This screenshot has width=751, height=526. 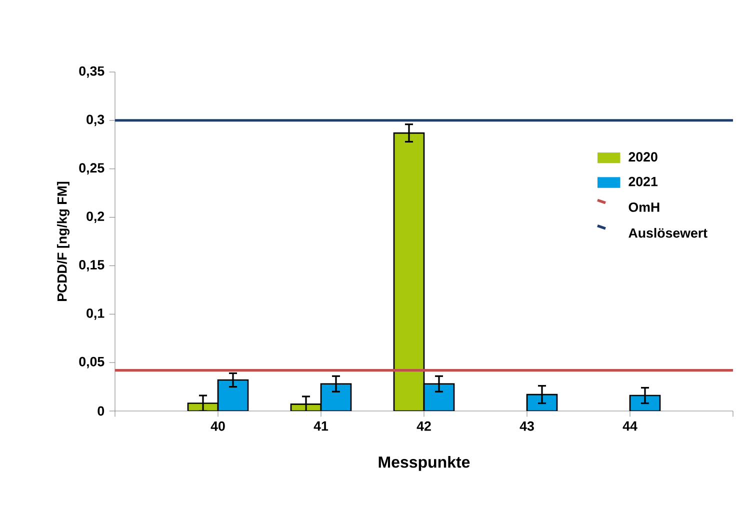 What do you see at coordinates (321, 426) in the screenshot?
I see `x-tick-label: 41` at bounding box center [321, 426].